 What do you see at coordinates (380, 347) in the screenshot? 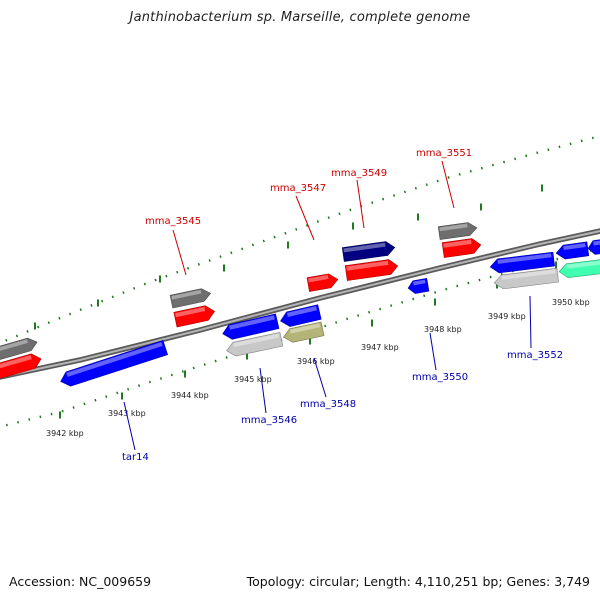
I see `kbp-tick-label: 3947 kbp` at bounding box center [380, 347].